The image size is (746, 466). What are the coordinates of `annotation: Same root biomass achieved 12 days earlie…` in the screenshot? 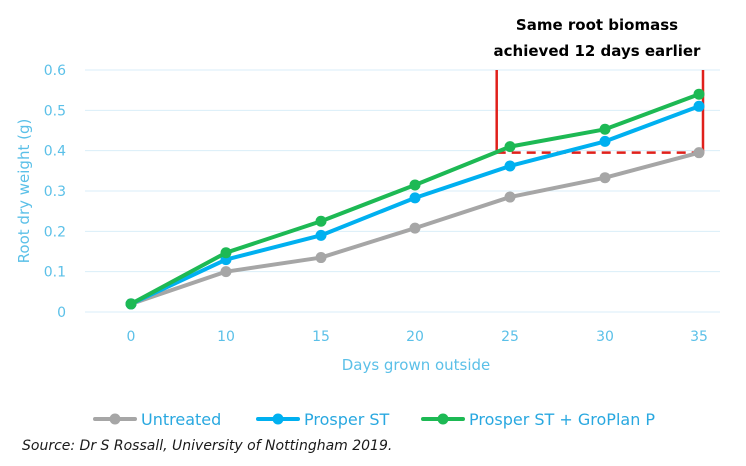 It's located at (599, 85).